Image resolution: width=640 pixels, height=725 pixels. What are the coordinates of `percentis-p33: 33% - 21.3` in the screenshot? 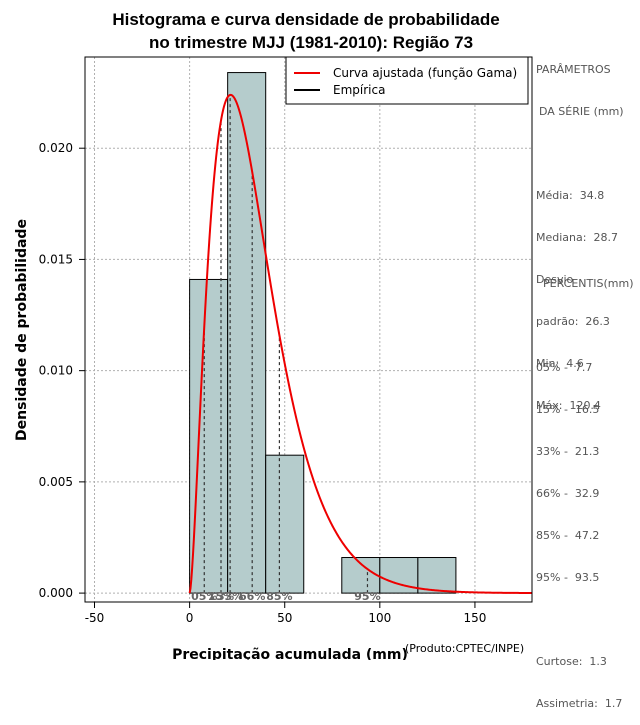 It's located at (568, 451).